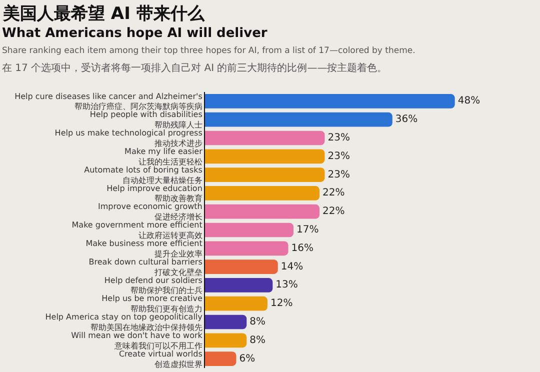 The width and height of the screenshot is (540, 372). What do you see at coordinates (150, 212) in the screenshot?
I see `y-tick-label: Improve economic growth 促进经济增长` at bounding box center [150, 212].